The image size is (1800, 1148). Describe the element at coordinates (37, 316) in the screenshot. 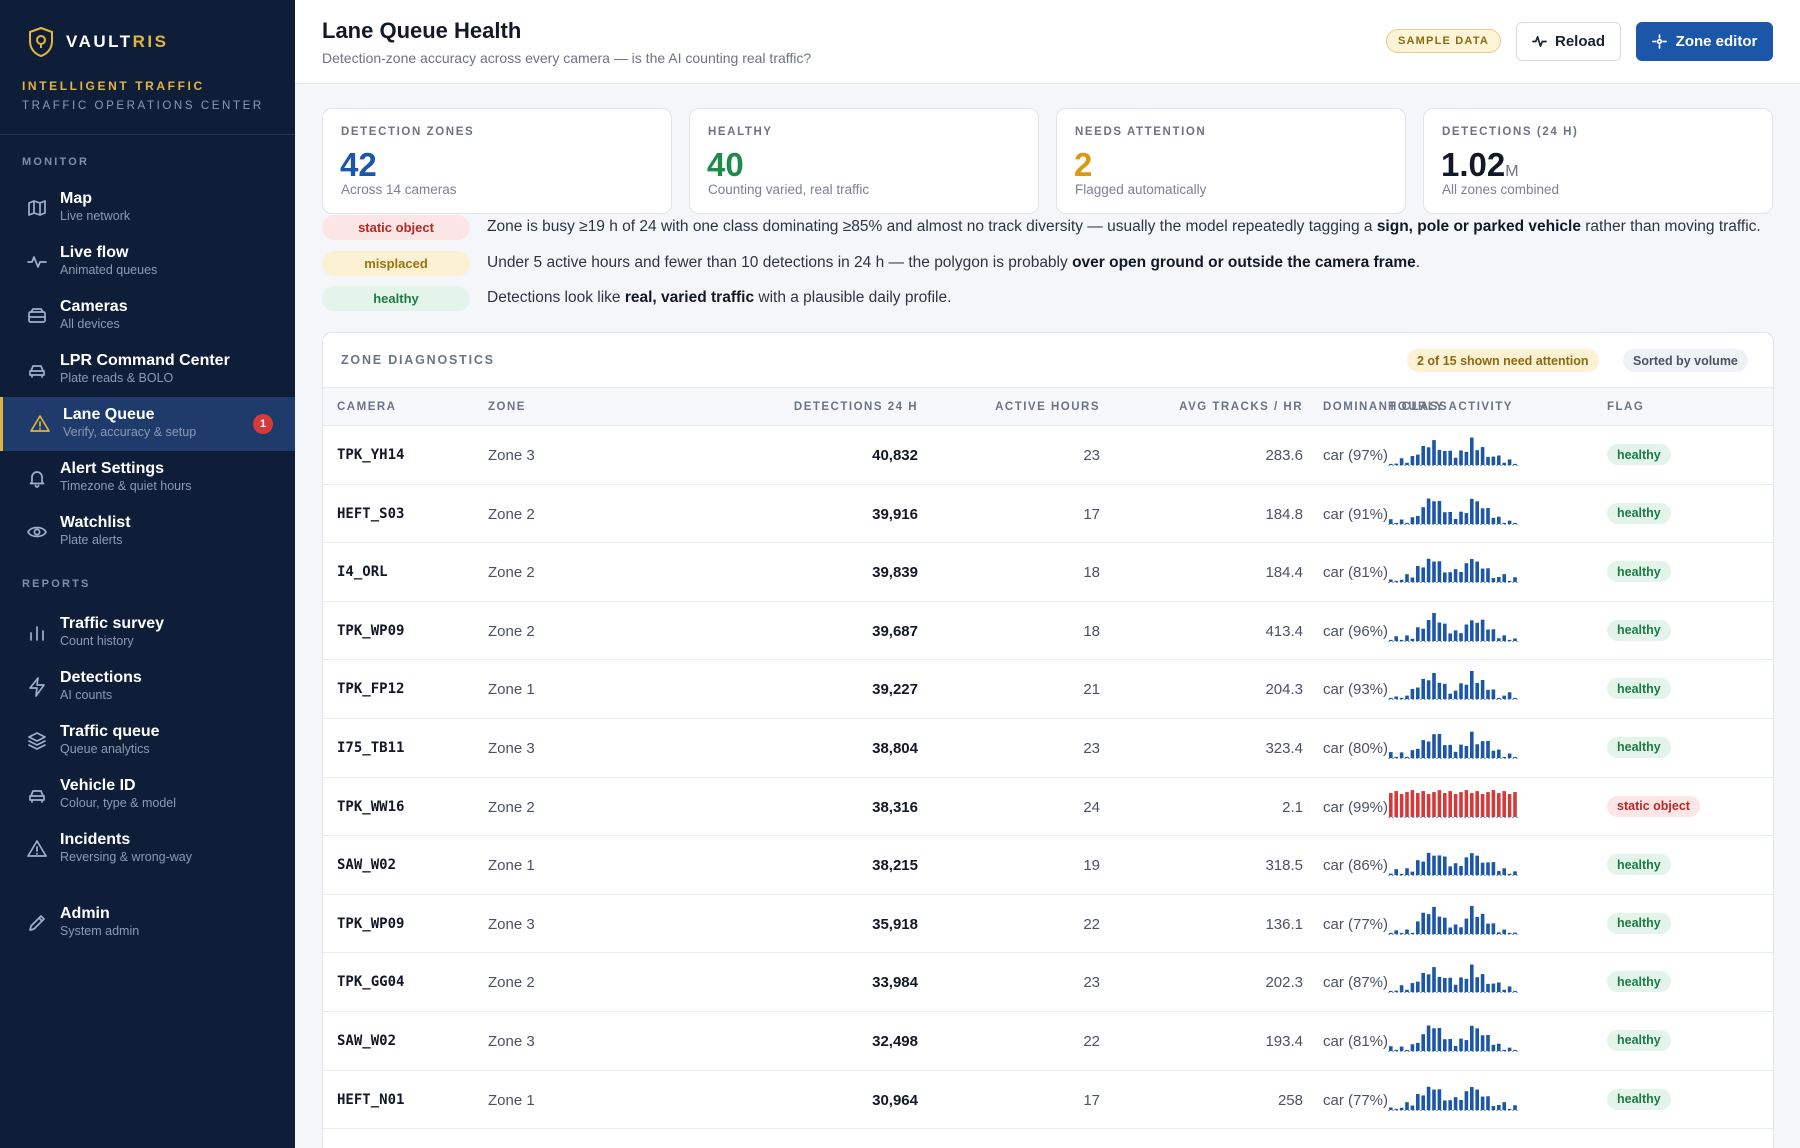

I see `camera-icon` at that location.